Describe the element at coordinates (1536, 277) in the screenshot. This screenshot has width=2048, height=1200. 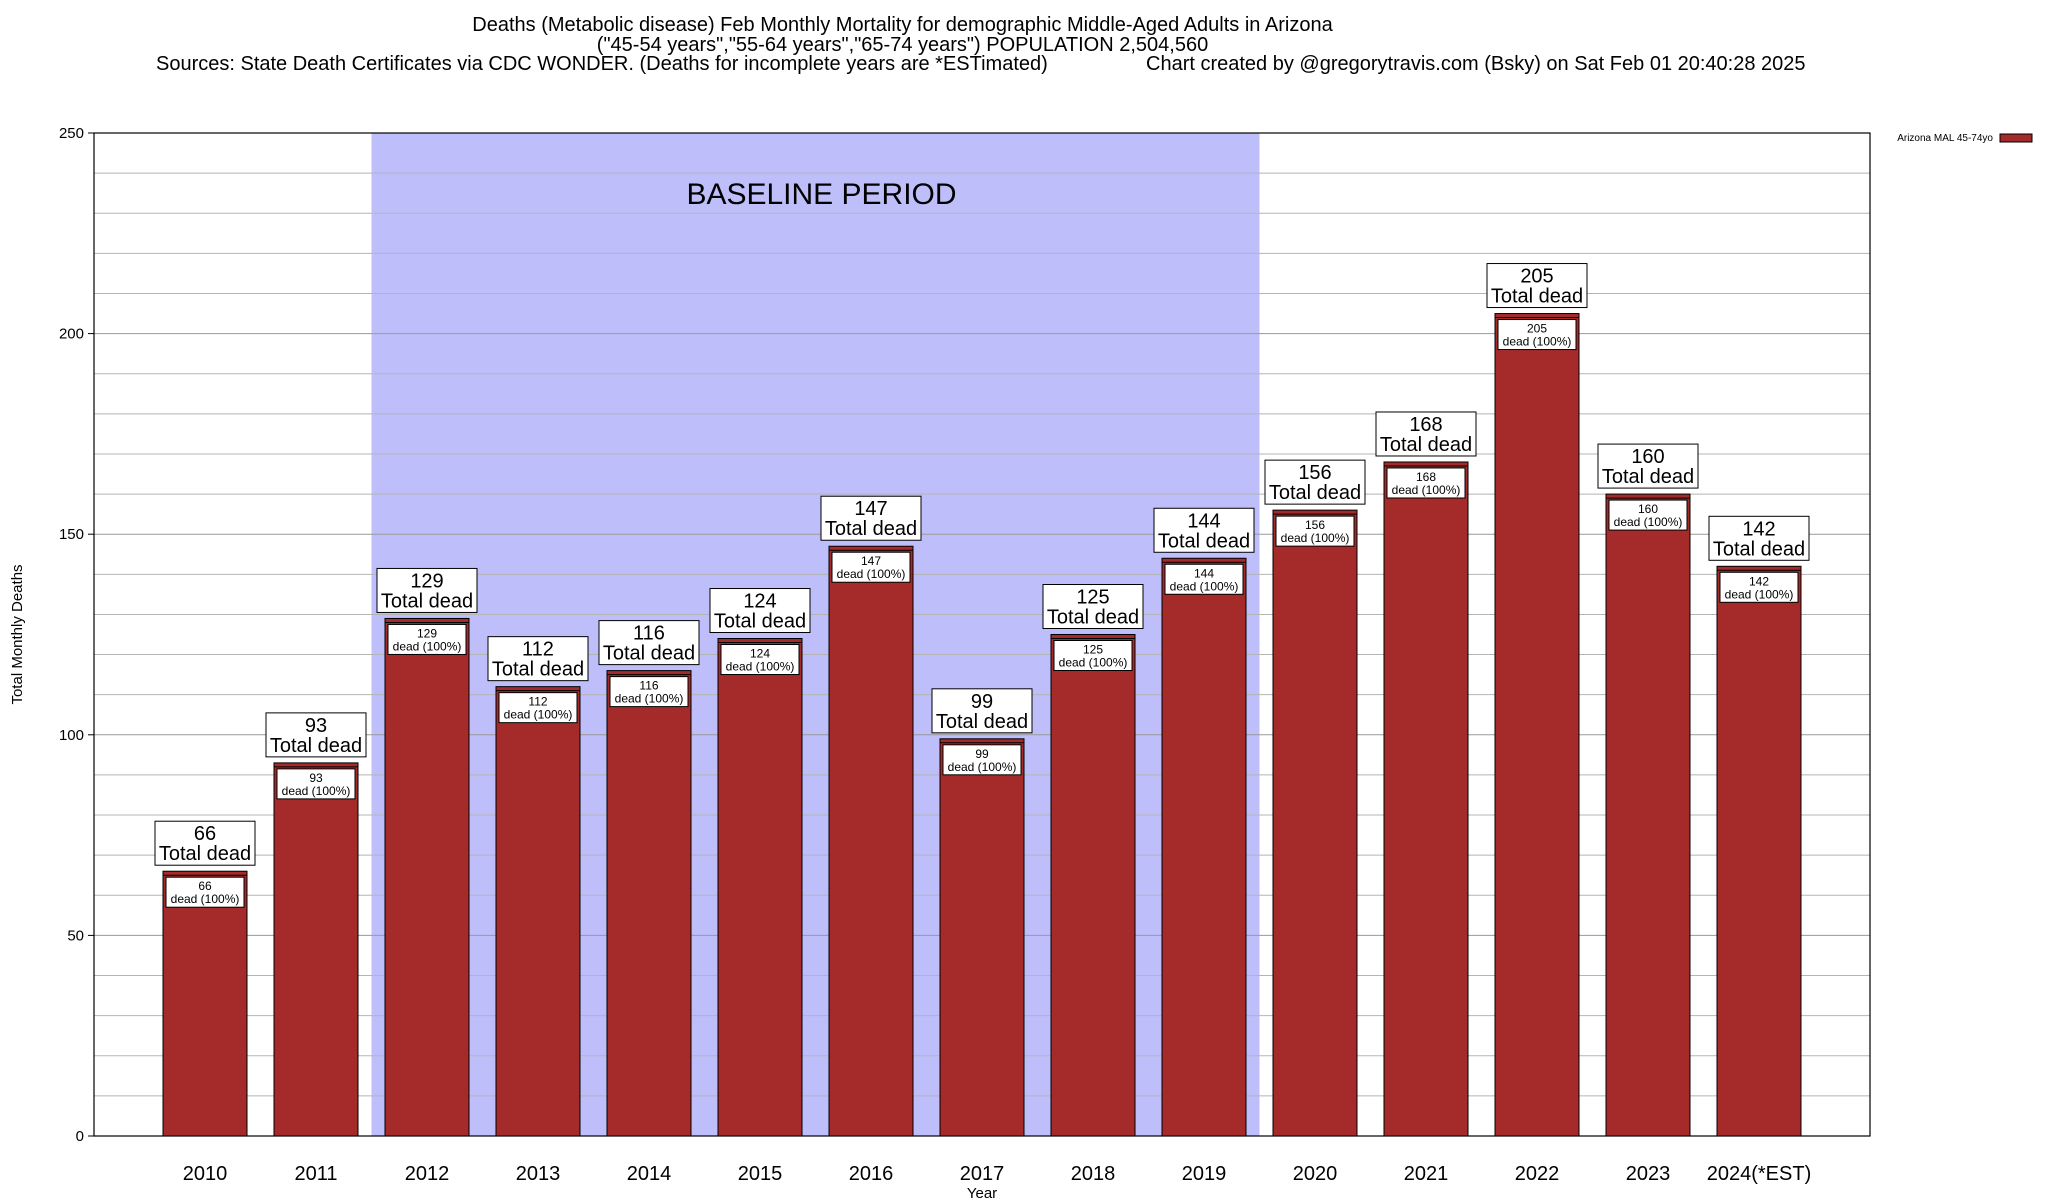
I see `total-value-label: 205` at that location.